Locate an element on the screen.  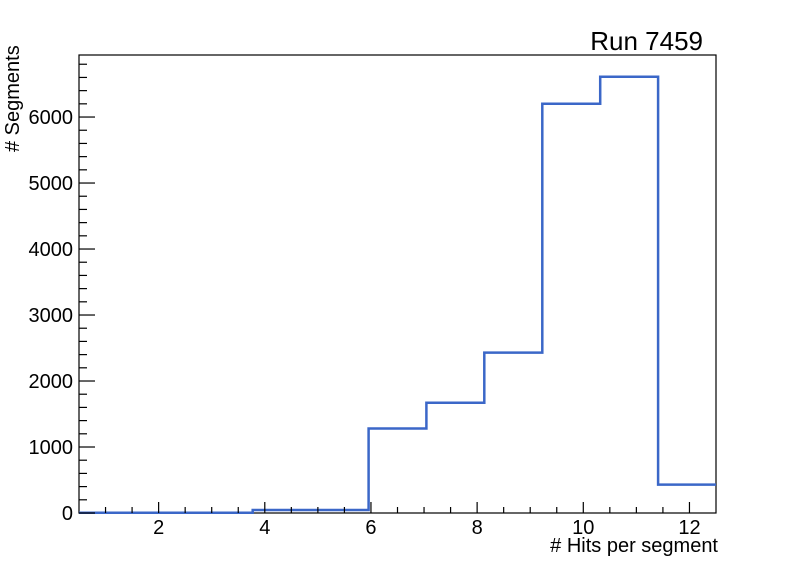
x-axis-title: # Hits per segment is located at coordinates (634, 546).